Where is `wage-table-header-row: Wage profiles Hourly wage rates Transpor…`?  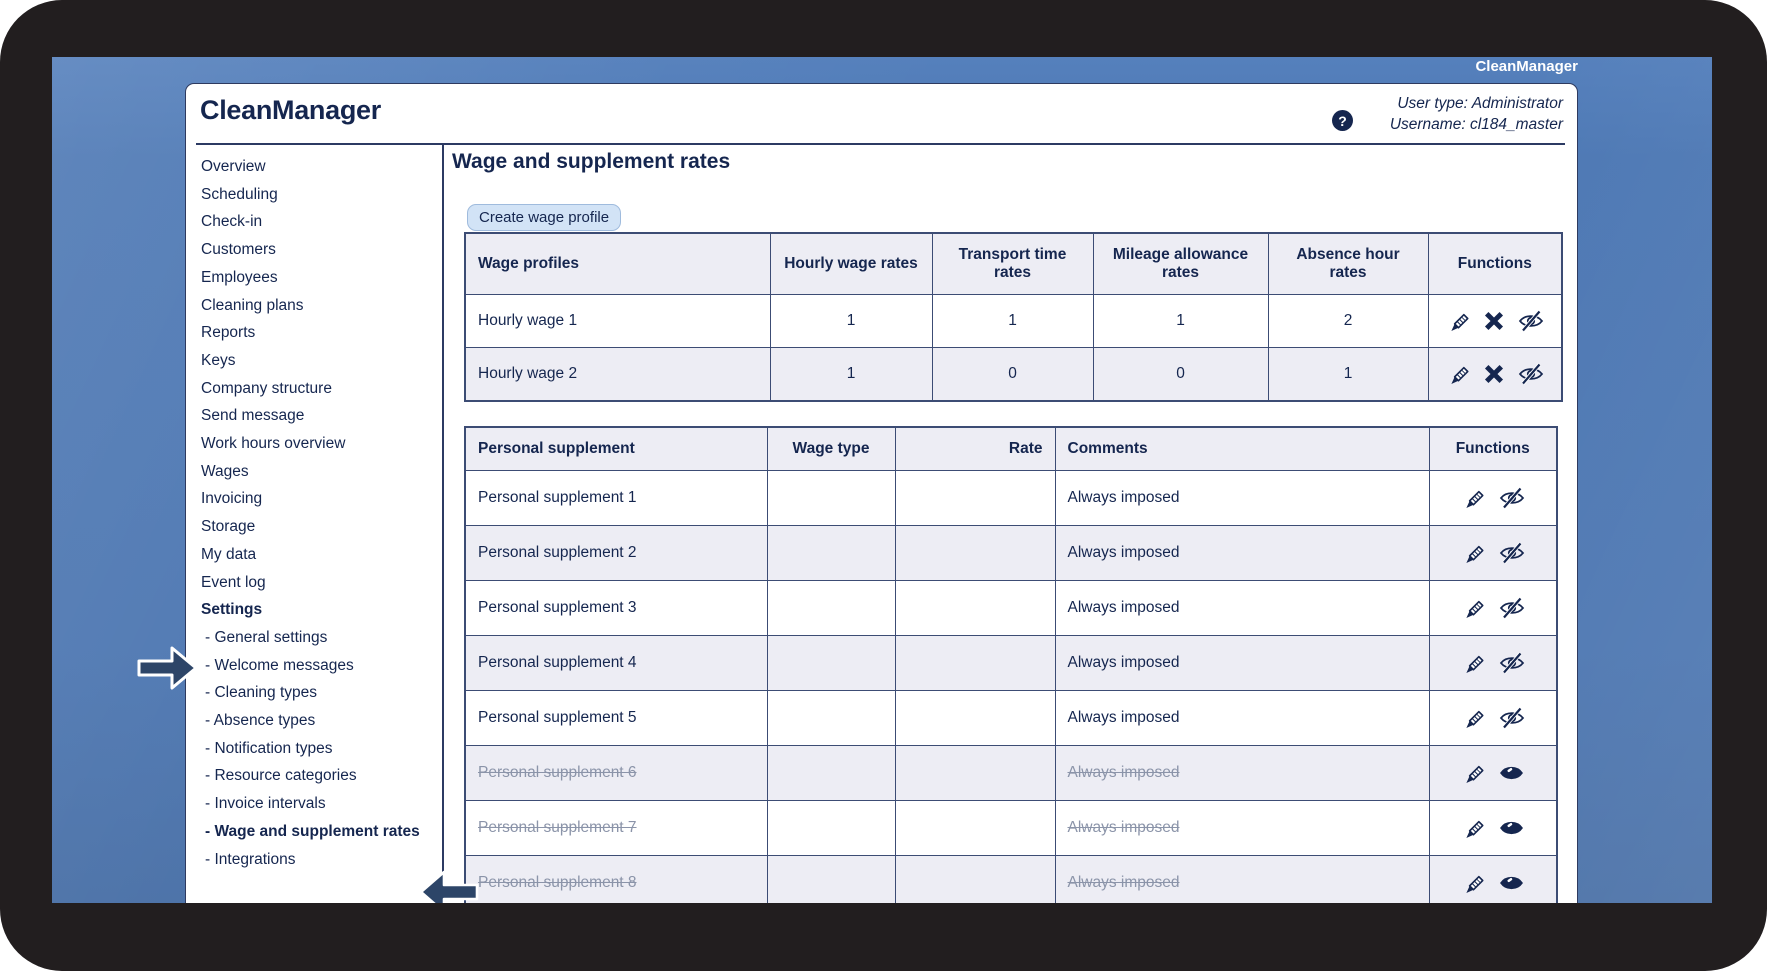 wage-table-header-row: Wage profiles Hourly wage rates Transpor… is located at coordinates (1013, 263).